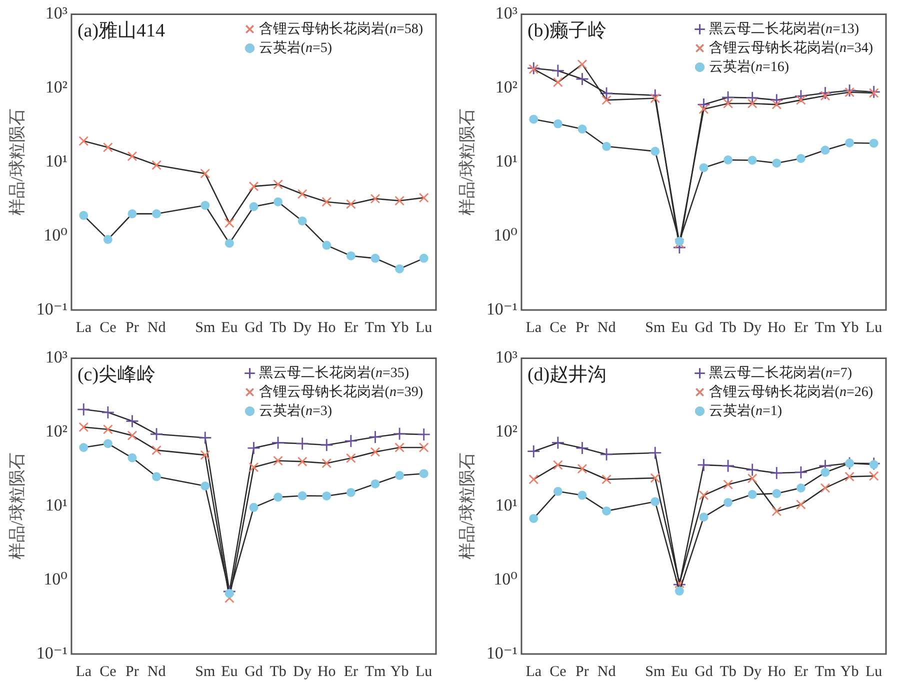 This screenshot has width=900, height=688. I want to click on legend-label: 含锂云母钠长花岗岩(n=58), so click(341, 28).